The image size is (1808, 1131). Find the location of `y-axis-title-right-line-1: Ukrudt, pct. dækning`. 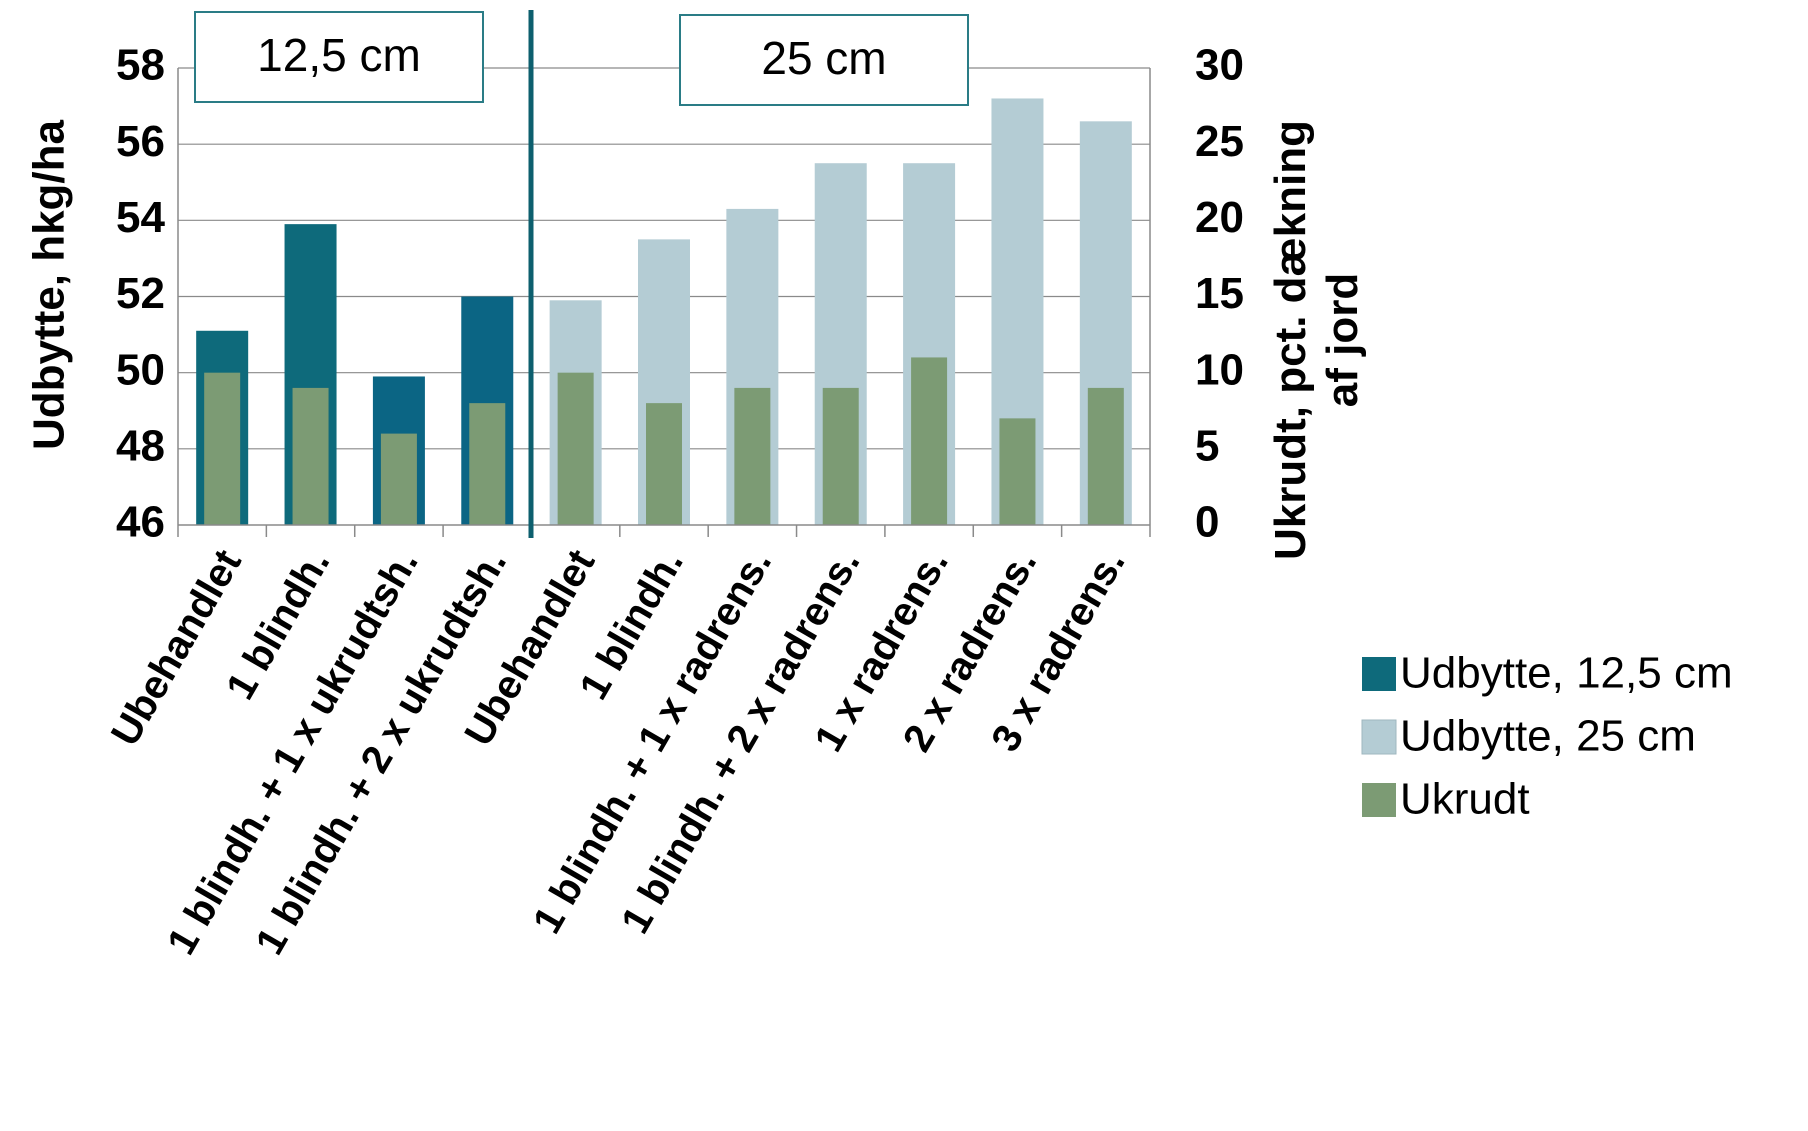

y-axis-title-right-line-1: Ukrudt, pct. dækning is located at coordinates (1290, 340).